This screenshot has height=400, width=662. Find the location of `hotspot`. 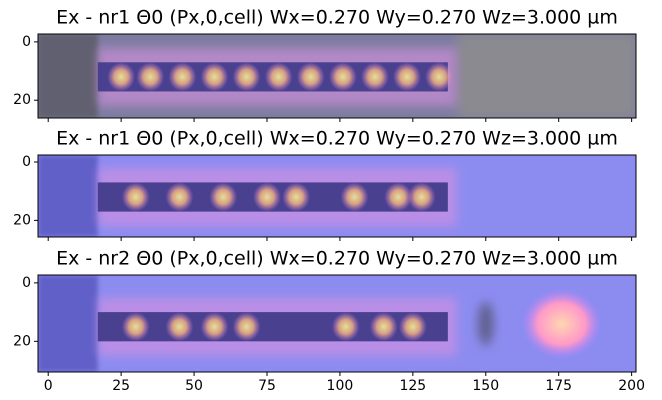

hotspot is located at coordinates (561, 323).